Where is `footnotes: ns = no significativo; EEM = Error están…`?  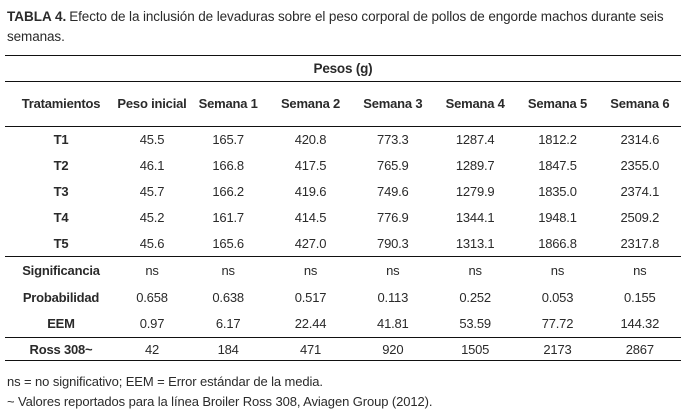
footnotes: ns = no significativo; EEM = Error están… is located at coordinates (346, 392).